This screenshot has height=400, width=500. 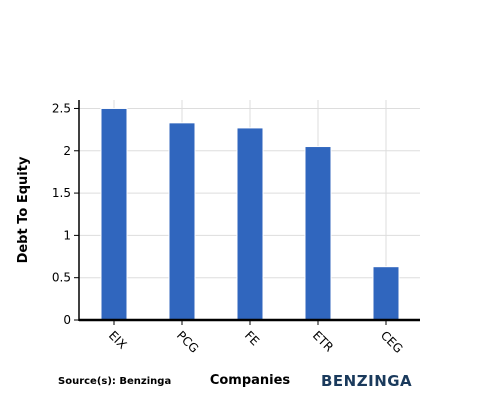 What do you see at coordinates (252, 338) in the screenshot?
I see `x-tick-label: FE` at bounding box center [252, 338].